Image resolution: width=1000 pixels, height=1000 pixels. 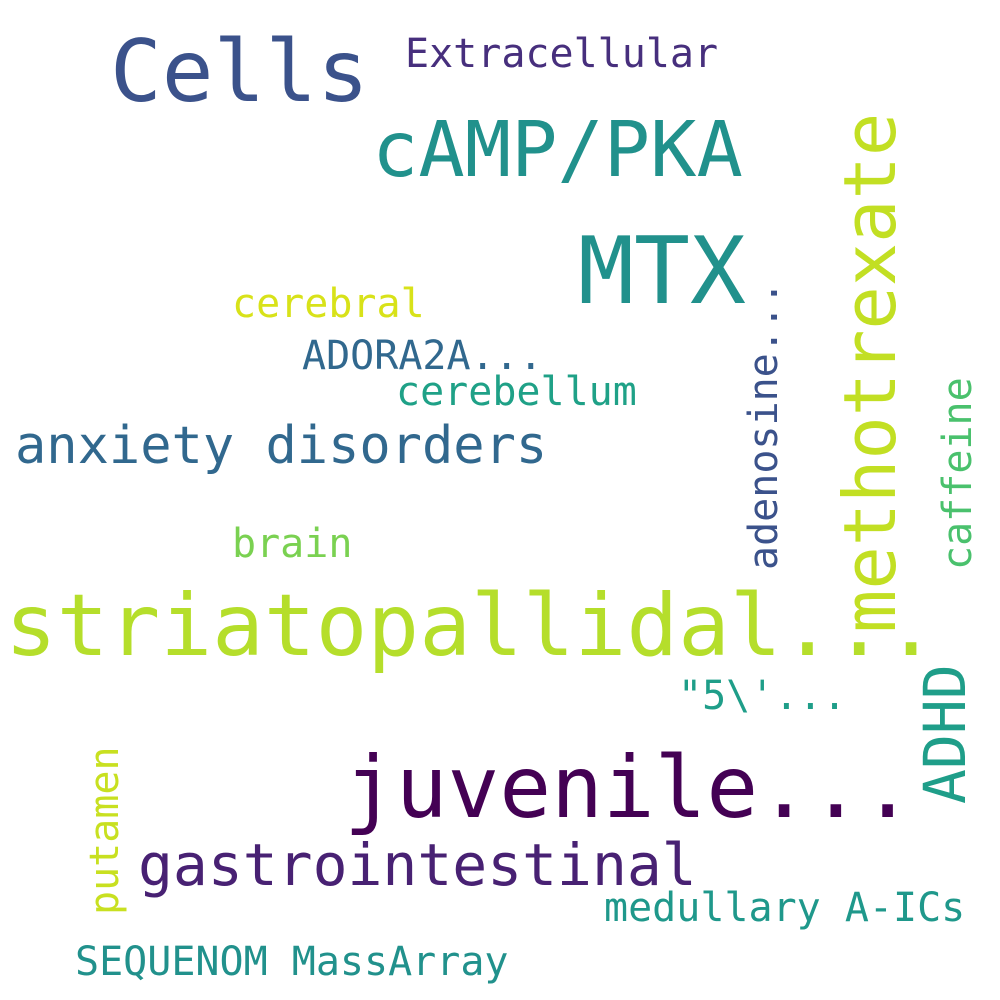 What do you see at coordinates (945, 734) in the screenshot?
I see `word-adhd: ADHD` at bounding box center [945, 734].